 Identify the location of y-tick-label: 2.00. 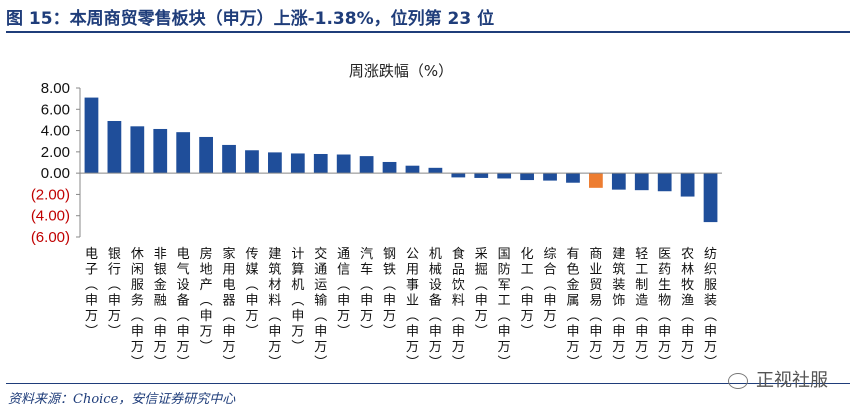
(55, 152).